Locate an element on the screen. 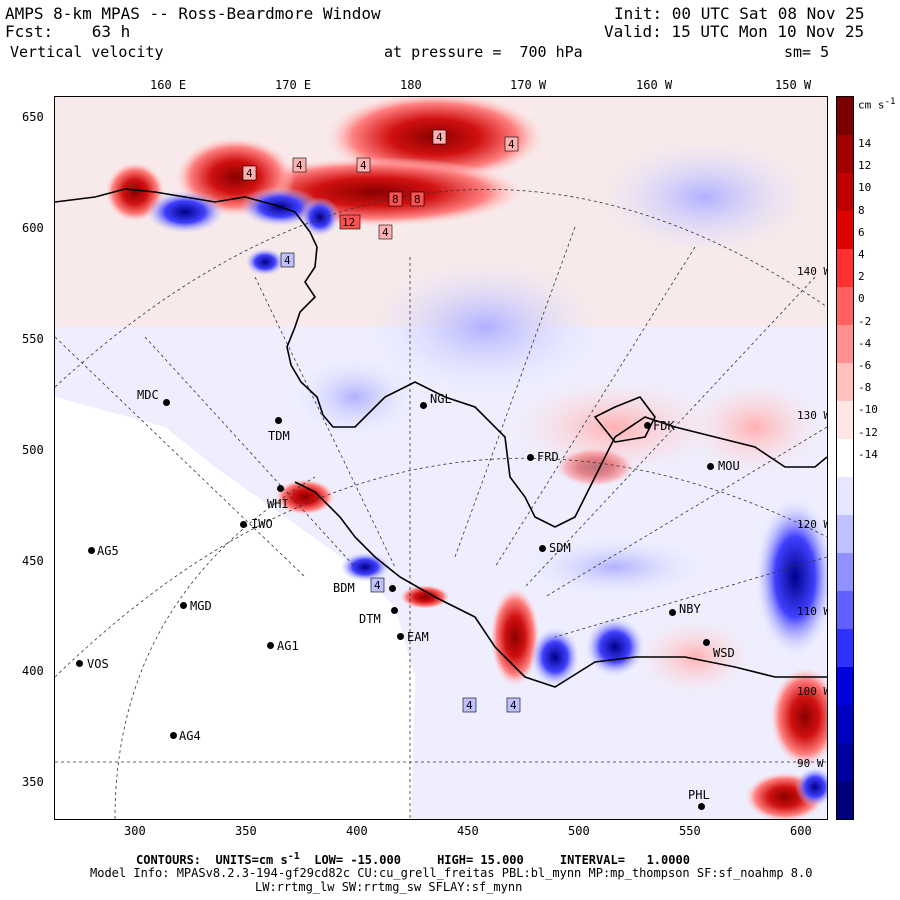 The width and height of the screenshot is (900, 900). top-axis-tick: 180 is located at coordinates (411, 85).